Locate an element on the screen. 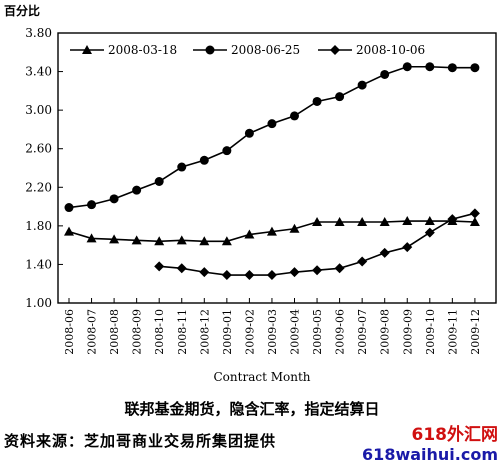  figure-caption: 联邦基金期货，隐含汇率，指定结算日 is located at coordinates (252, 409).